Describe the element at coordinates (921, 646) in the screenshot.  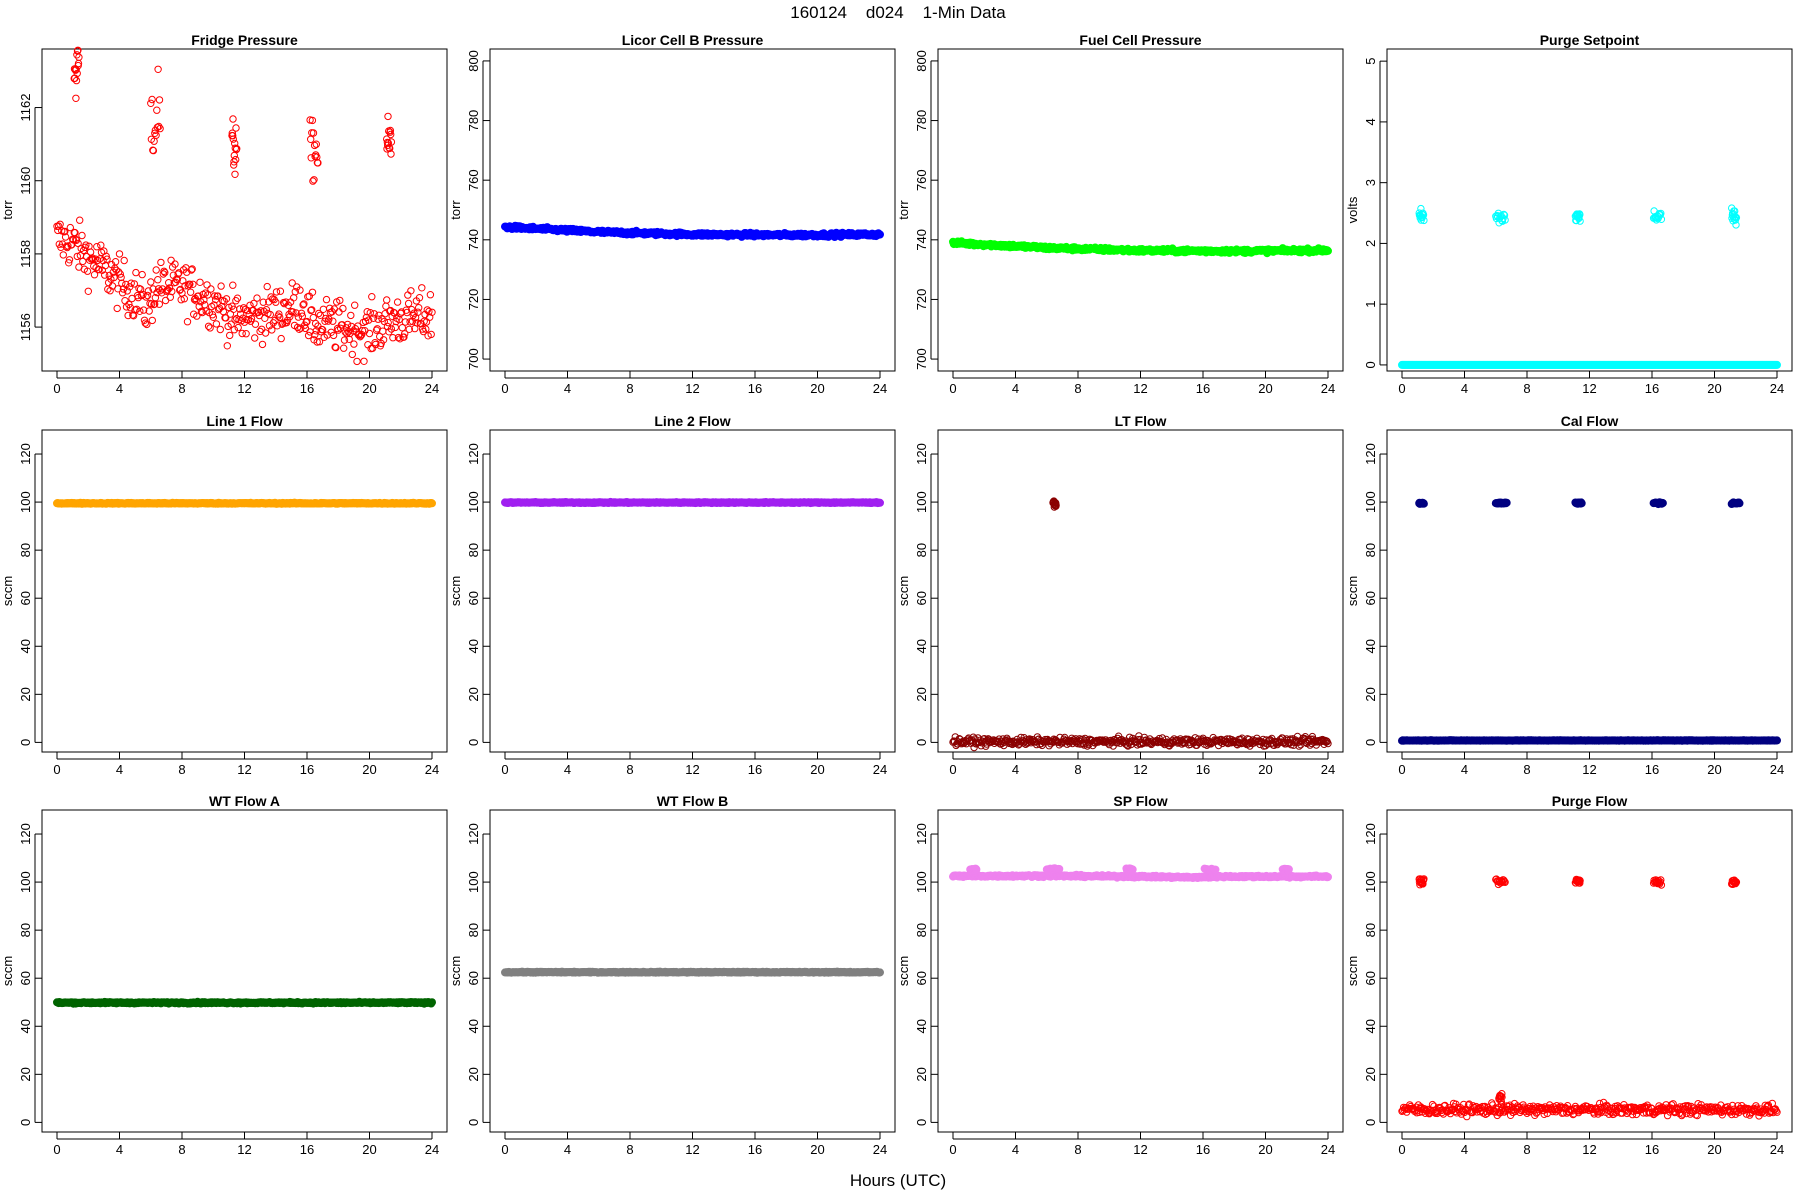
I see `y-tick-label: 40` at that location.